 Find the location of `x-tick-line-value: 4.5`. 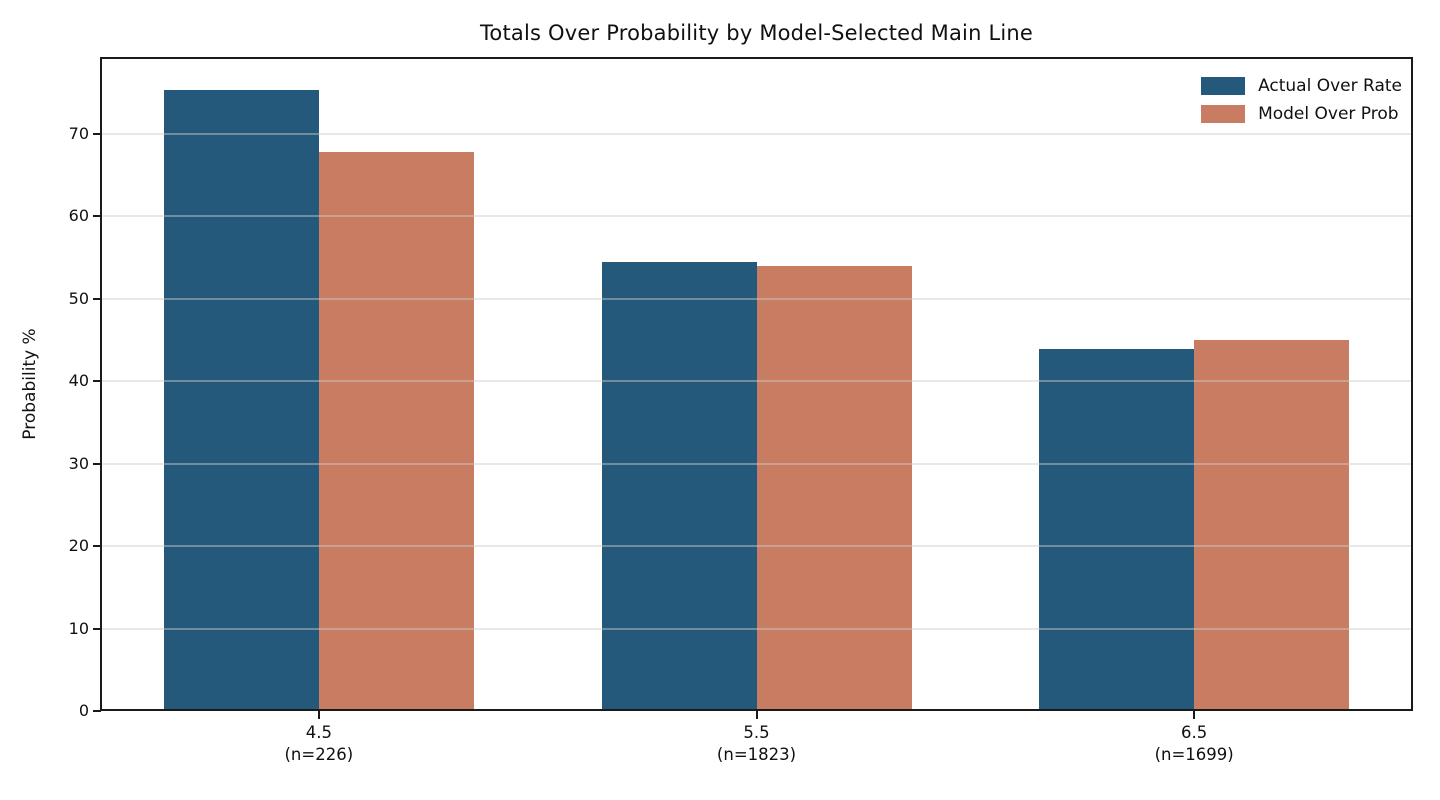

x-tick-line-value: 4.5 is located at coordinates (318, 732).